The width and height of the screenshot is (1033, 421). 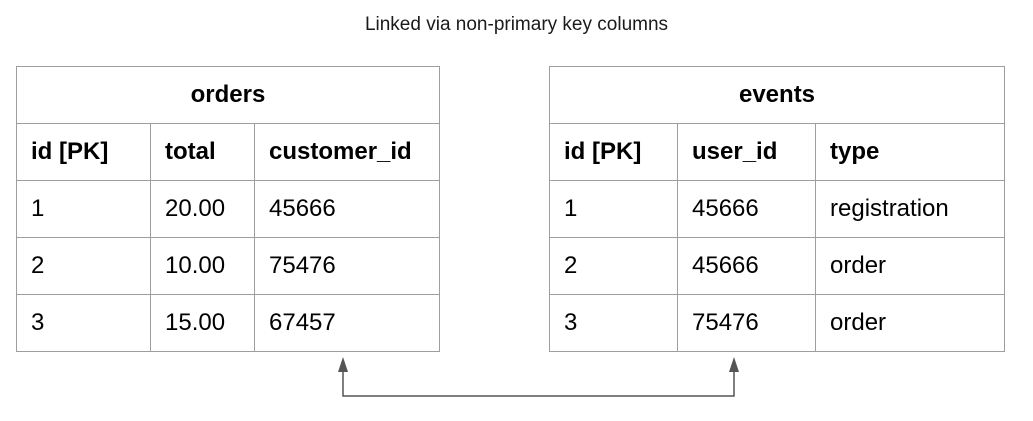 What do you see at coordinates (202, 152) in the screenshot?
I see `orders-column-total: total` at bounding box center [202, 152].